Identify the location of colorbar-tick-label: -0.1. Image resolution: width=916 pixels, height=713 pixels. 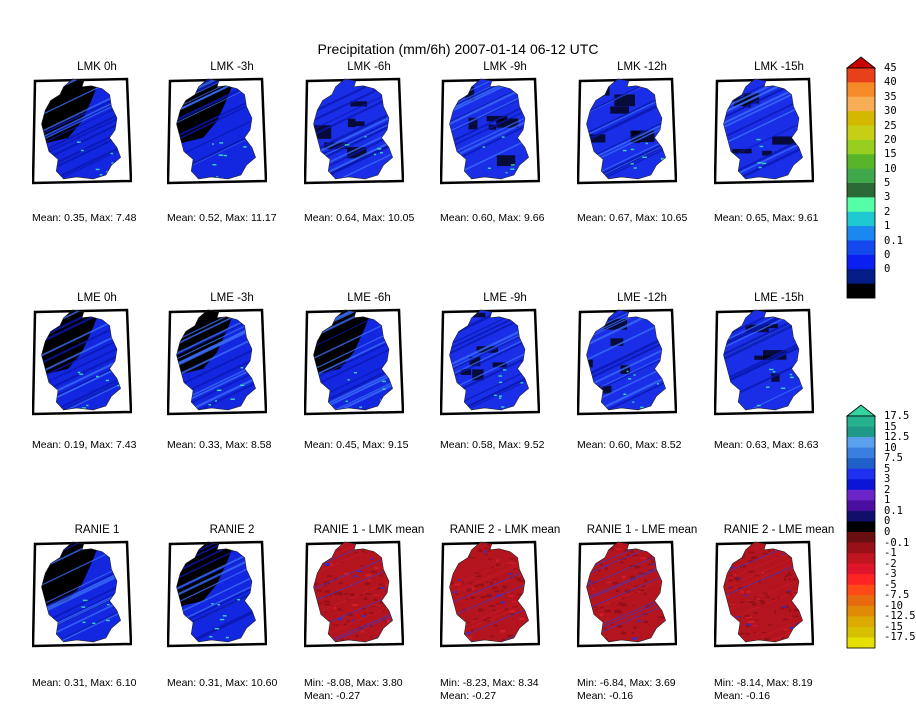
(897, 542).